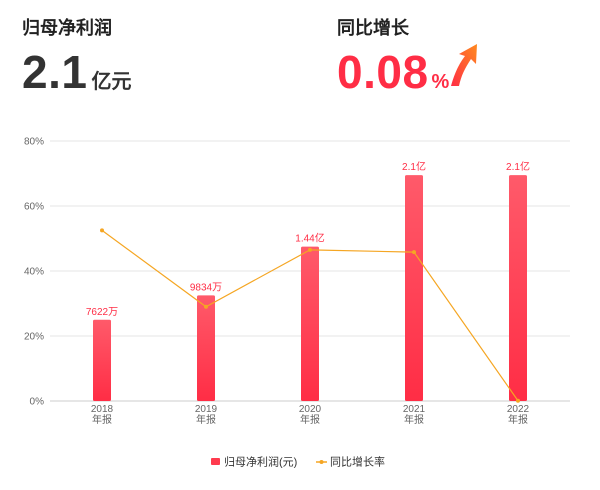 The image size is (600, 490). What do you see at coordinates (206, 287) in the screenshot?
I see `bar-data-label: 9834万` at bounding box center [206, 287].